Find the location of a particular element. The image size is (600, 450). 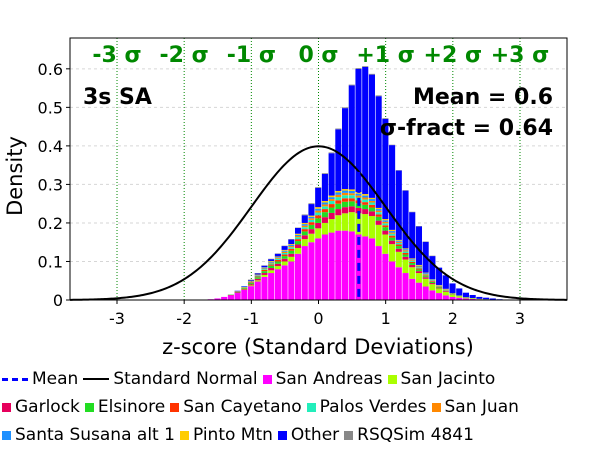

sigma-label: +2 σ is located at coordinates (453, 55).